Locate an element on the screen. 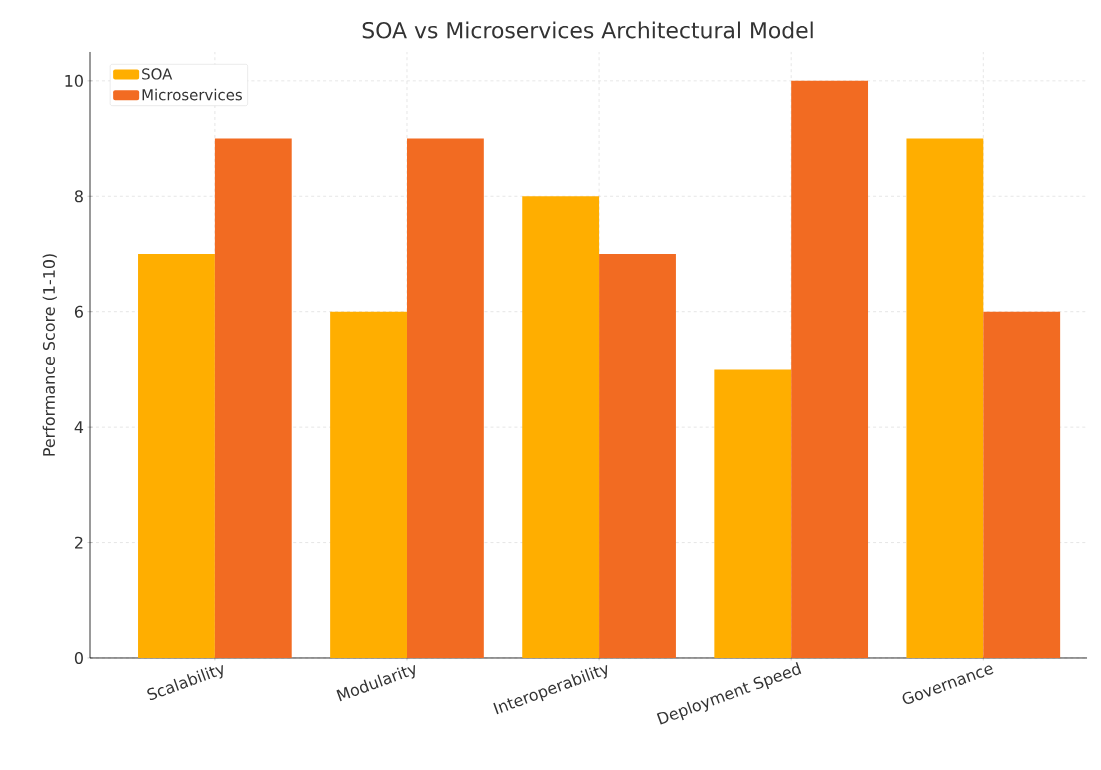  y-tick-label: 10 is located at coordinates (74, 80).